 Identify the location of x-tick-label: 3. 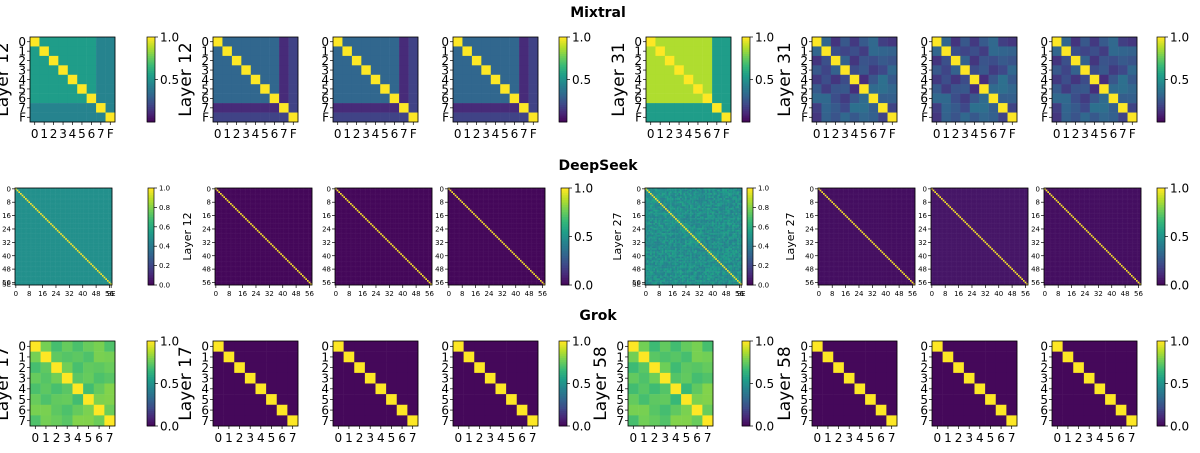
(679, 134).